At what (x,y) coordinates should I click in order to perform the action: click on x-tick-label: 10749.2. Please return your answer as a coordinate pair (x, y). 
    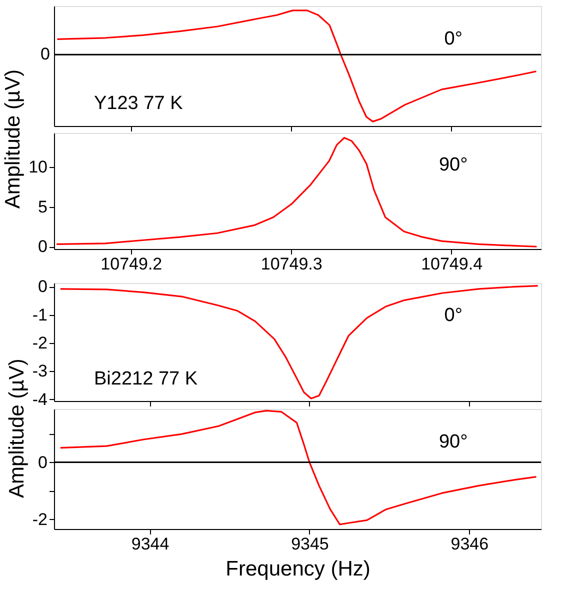
    Looking at the image, I should click on (131, 264).